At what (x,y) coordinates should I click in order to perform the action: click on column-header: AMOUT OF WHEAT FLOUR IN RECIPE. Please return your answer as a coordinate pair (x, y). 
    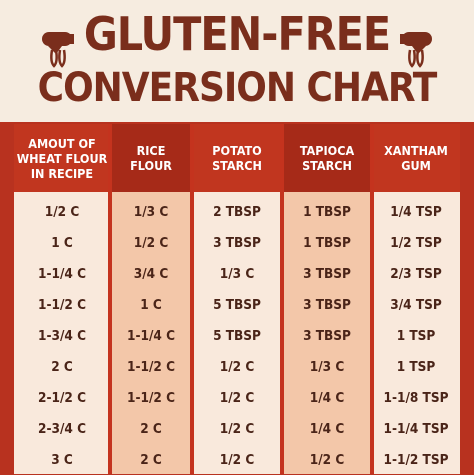
    Looking at the image, I should click on (62, 158).